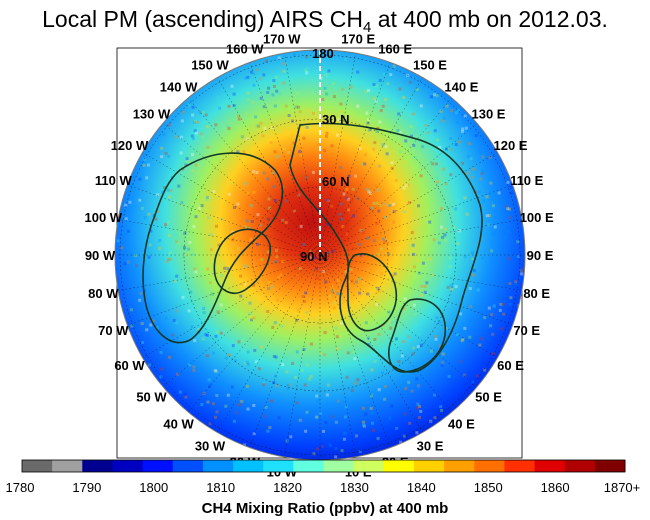  What do you see at coordinates (87, 487) in the screenshot?
I see `colorbar-tick-label: 1790` at bounding box center [87, 487].